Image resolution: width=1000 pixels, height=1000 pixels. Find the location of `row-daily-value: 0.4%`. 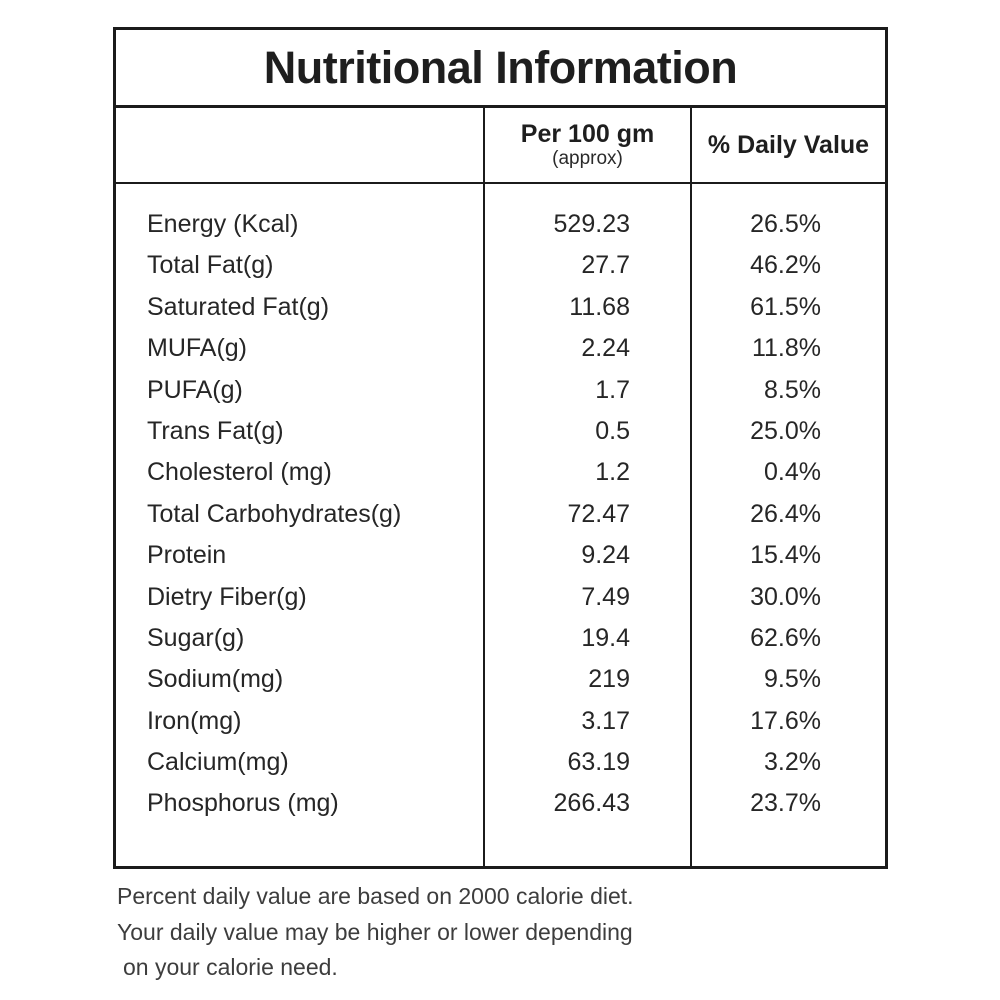

row-daily-value: 0.4% is located at coordinates (792, 472).